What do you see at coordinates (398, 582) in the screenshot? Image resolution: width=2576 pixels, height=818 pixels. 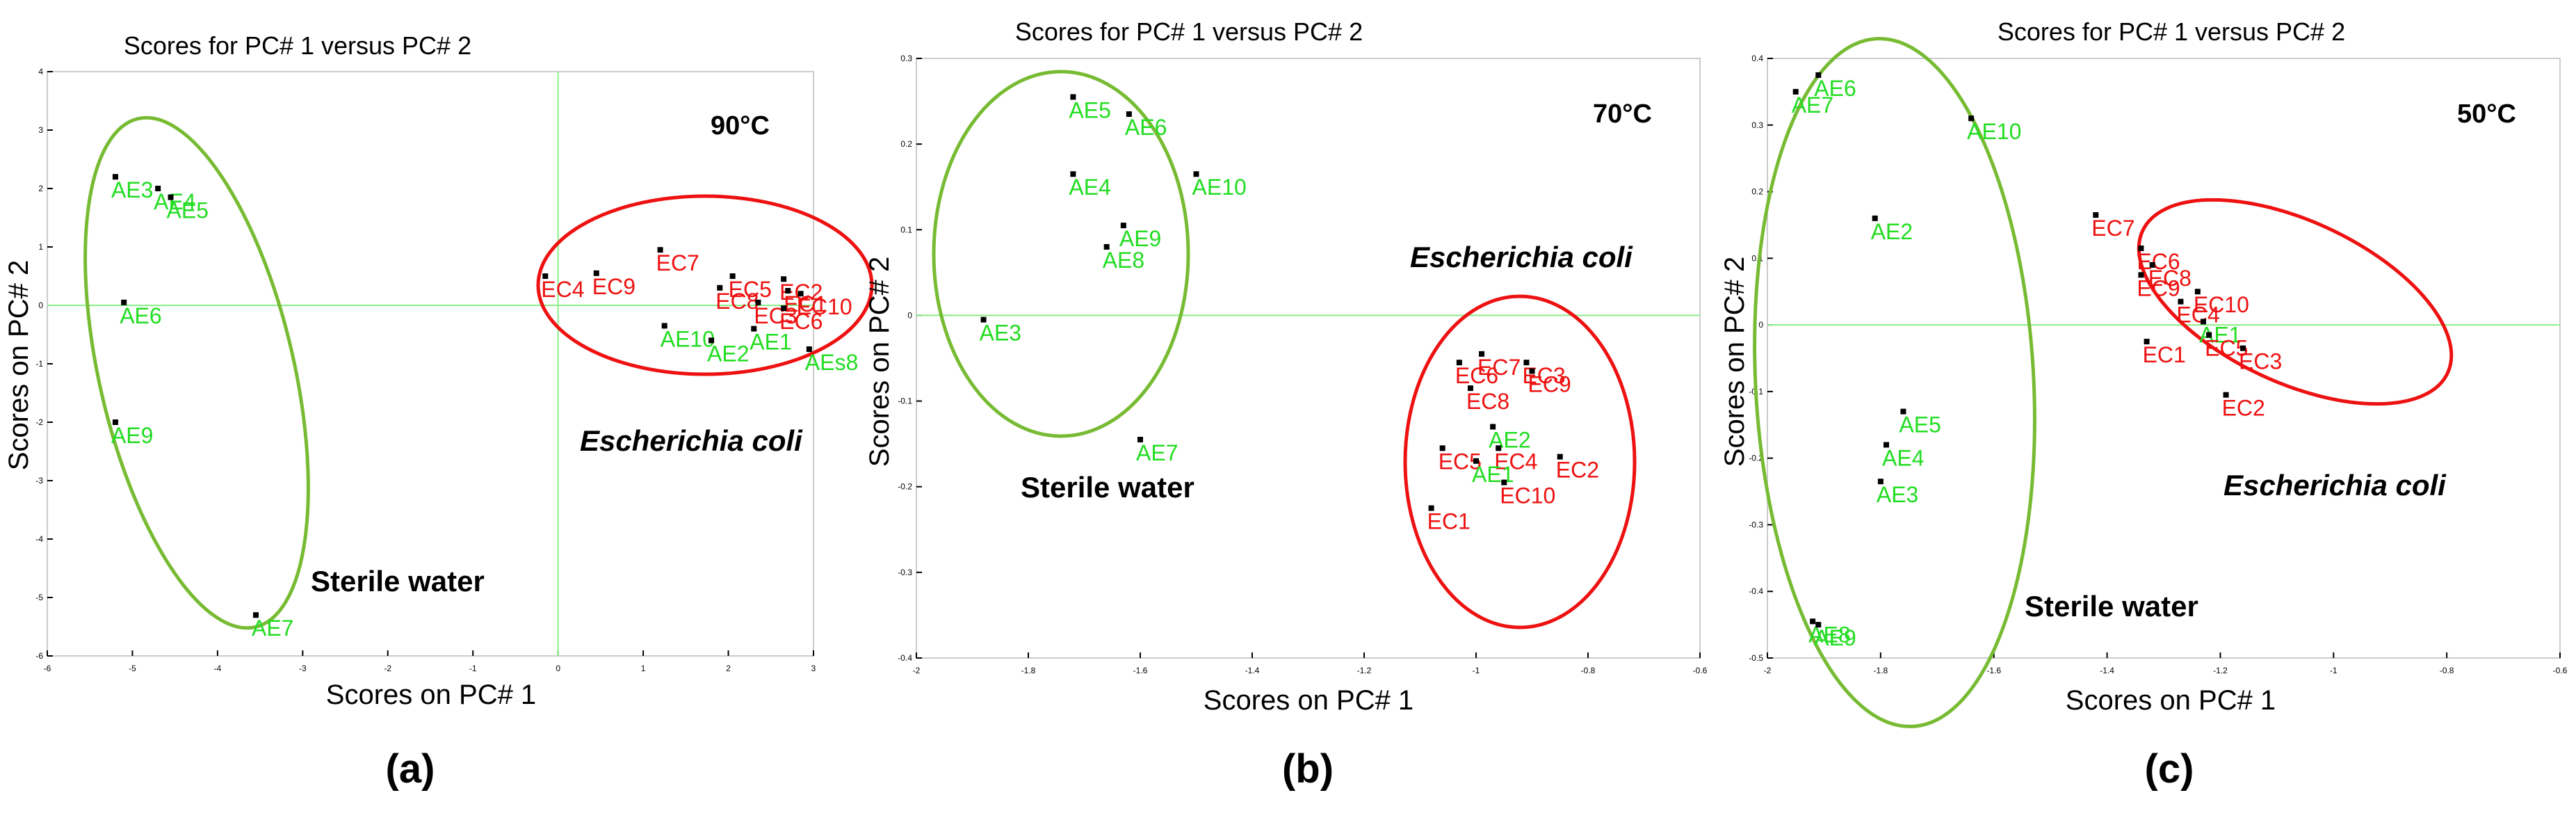 I see `panel-a-water-label: Sterile water` at bounding box center [398, 582].